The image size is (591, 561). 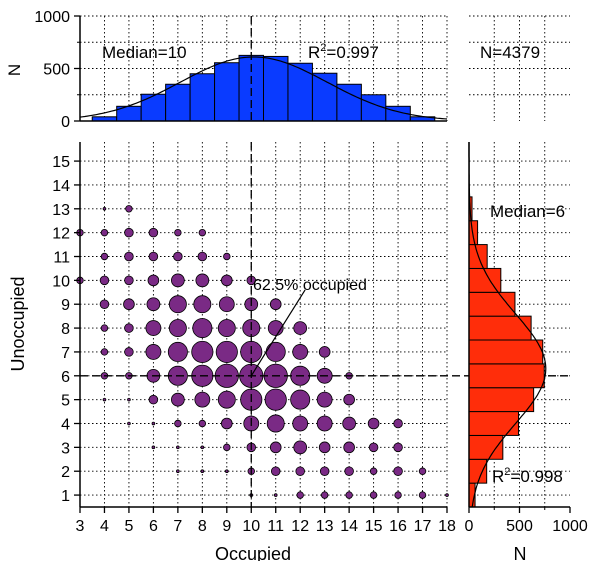 I want to click on main-x-tick-label: 12, so click(x=300, y=526).